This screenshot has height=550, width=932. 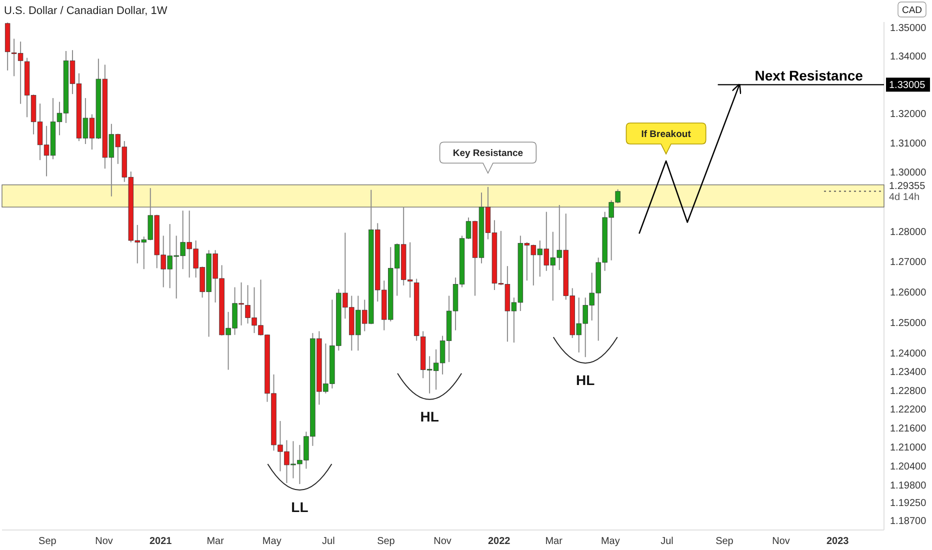 I want to click on text: CAD, so click(x=912, y=10).